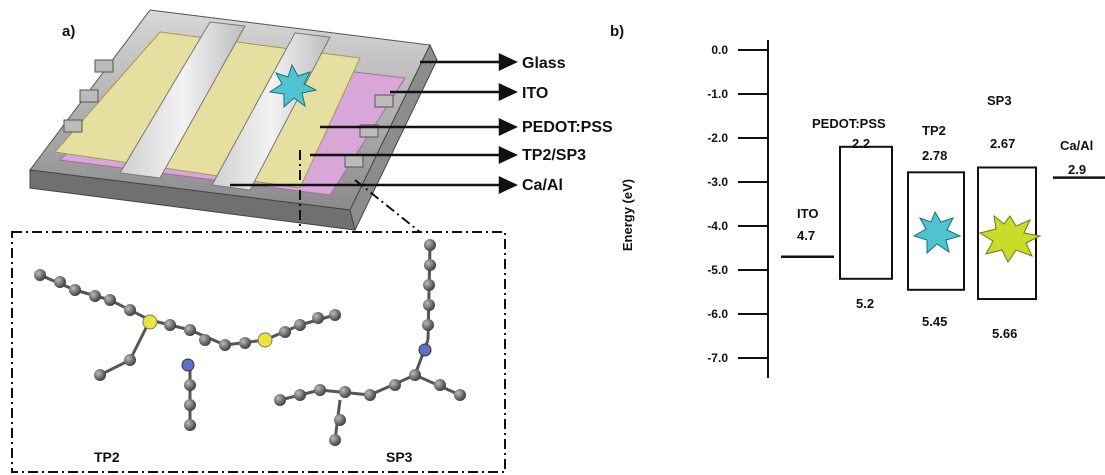  I want to click on pedot-upper-label: 2.2, so click(861, 143).